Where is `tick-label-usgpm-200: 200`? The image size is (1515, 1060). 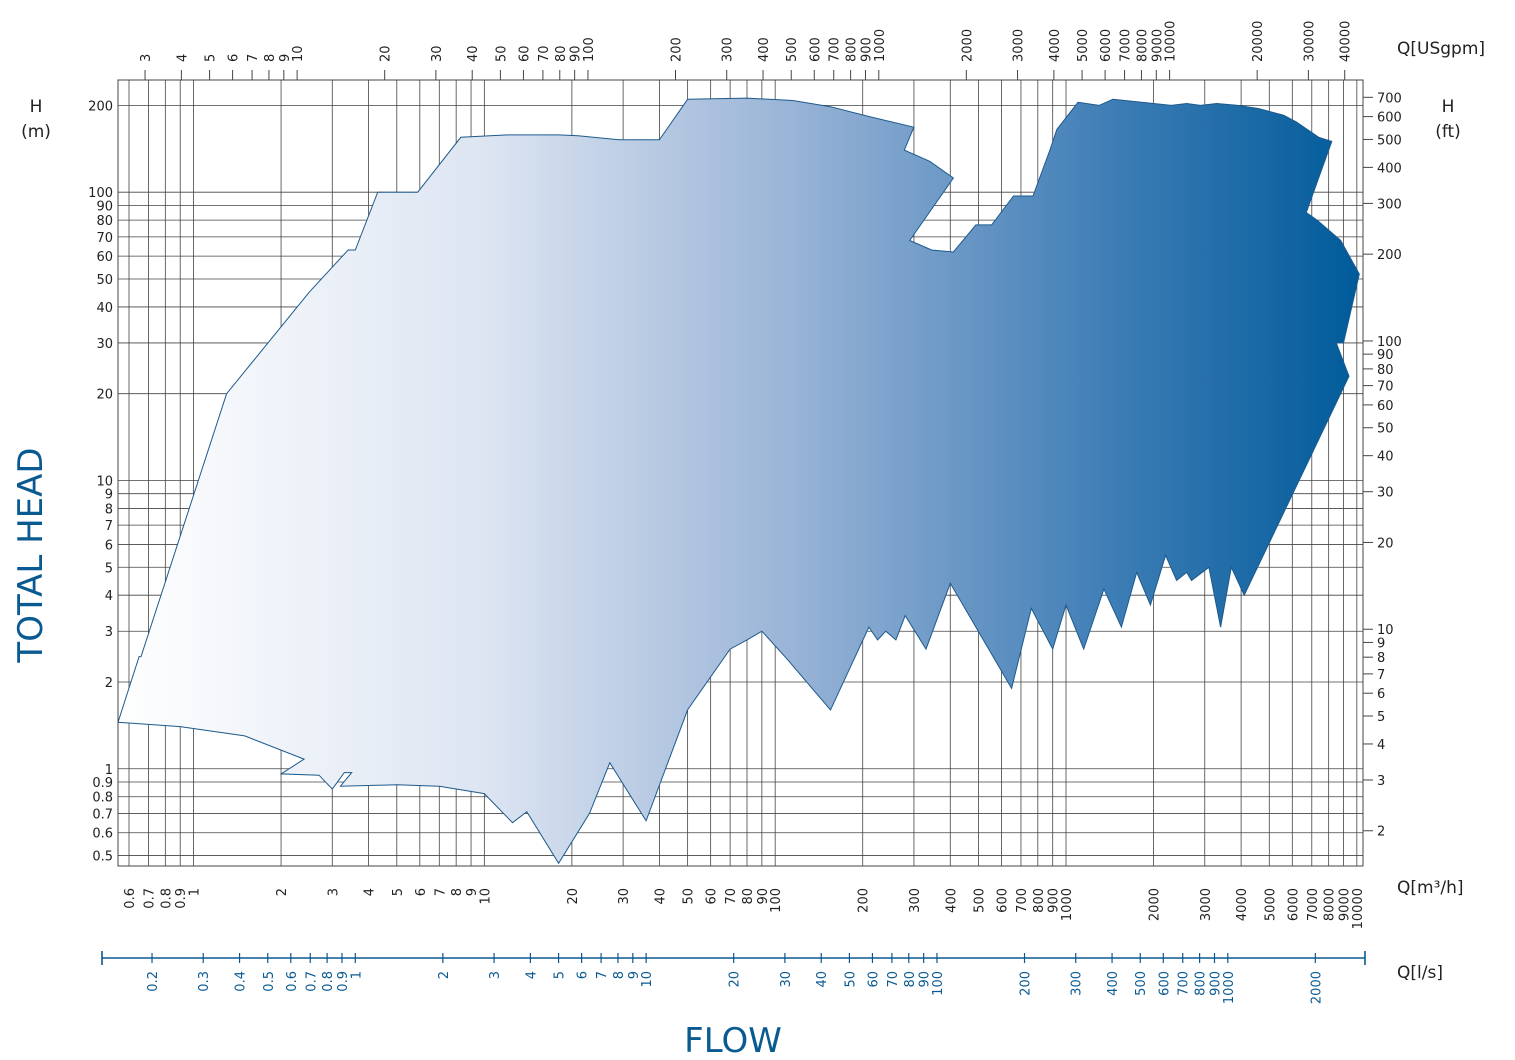 tick-label-usgpm-200: 200 is located at coordinates (677, 49).